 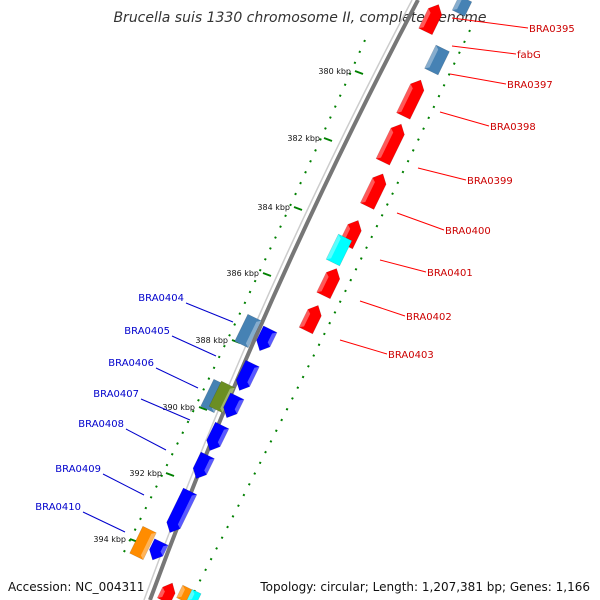 I want to click on tick-label: 392 kbp, so click(x=145, y=473).